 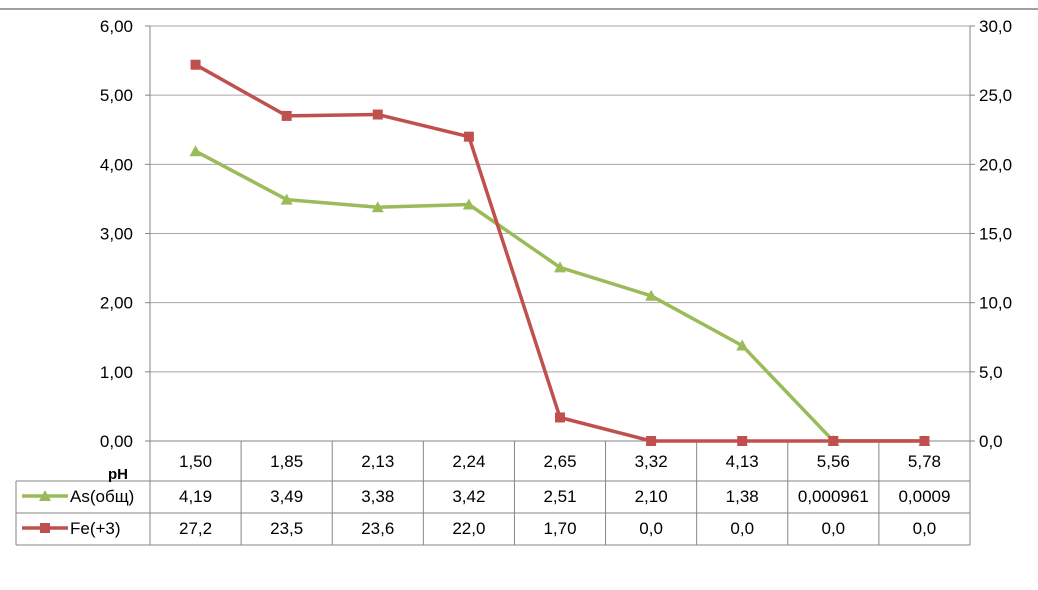 I want to click on y-left-tick-label: 2,00, so click(x=116, y=303).